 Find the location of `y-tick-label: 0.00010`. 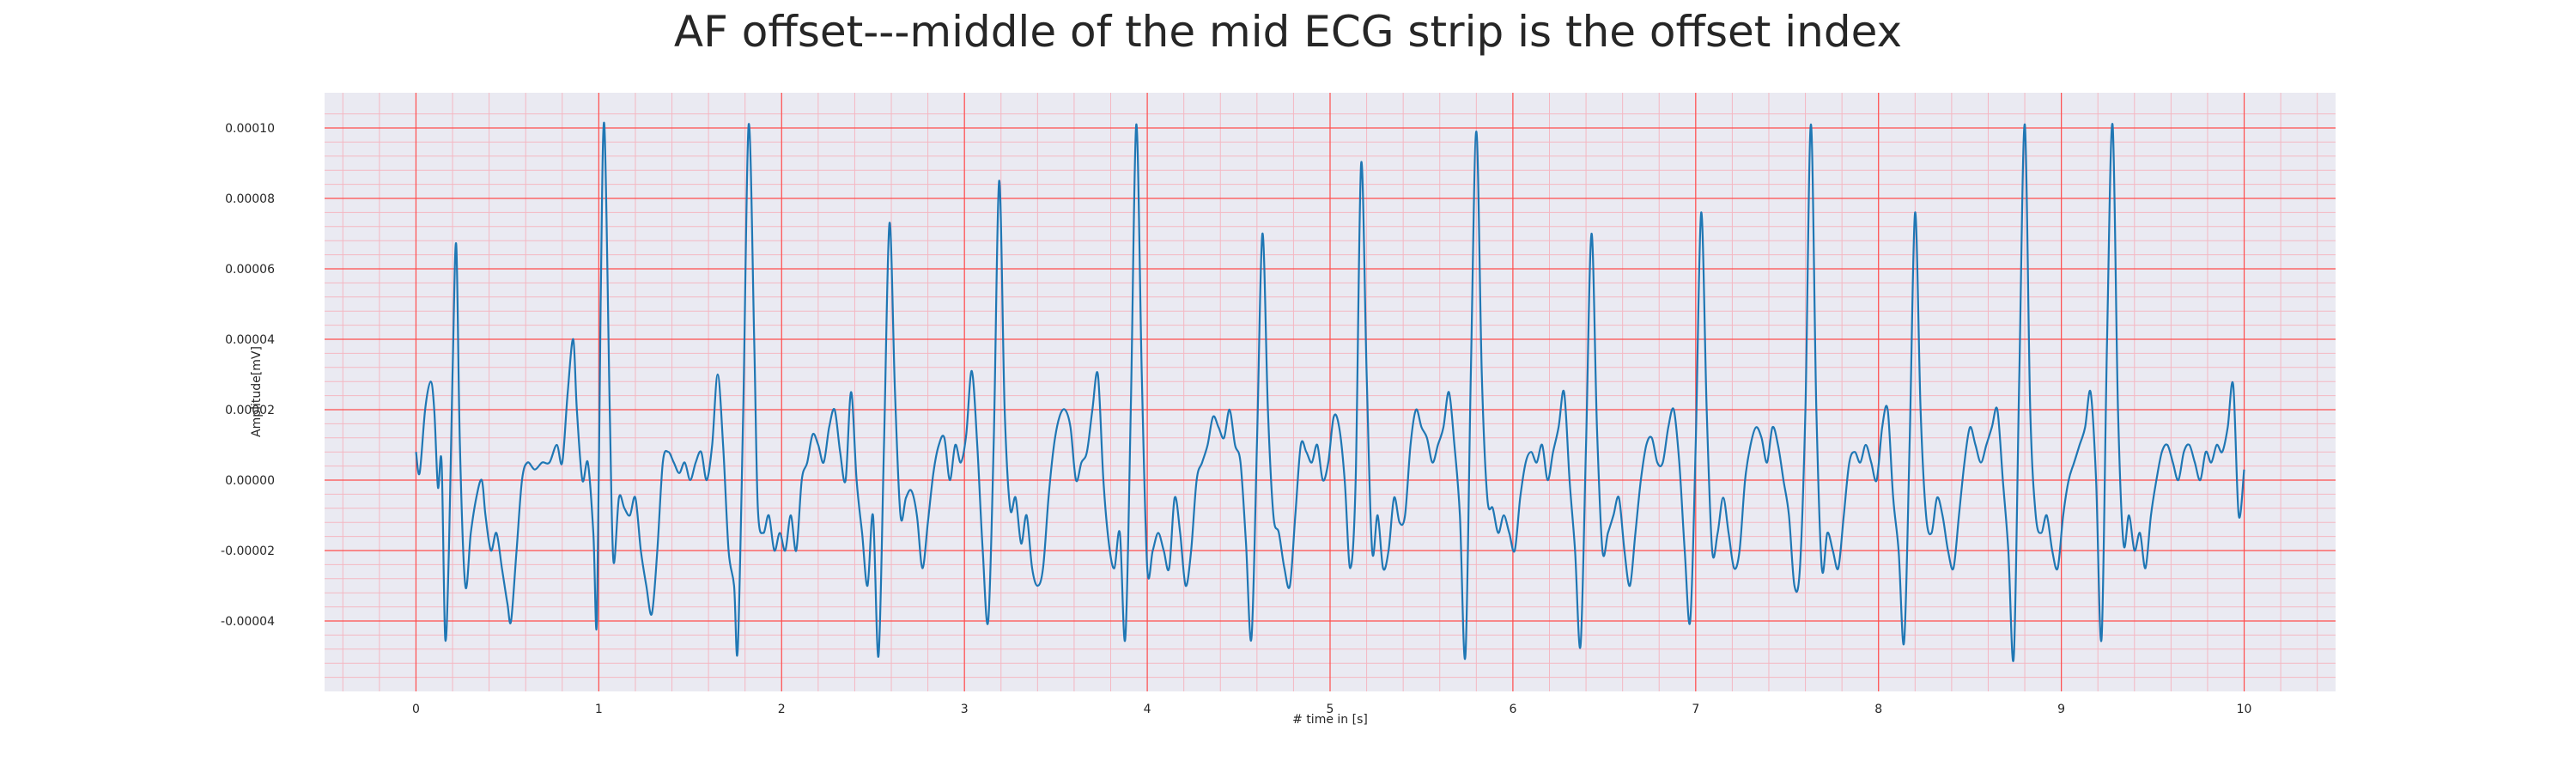

y-tick-label: 0.00010 is located at coordinates (250, 129).